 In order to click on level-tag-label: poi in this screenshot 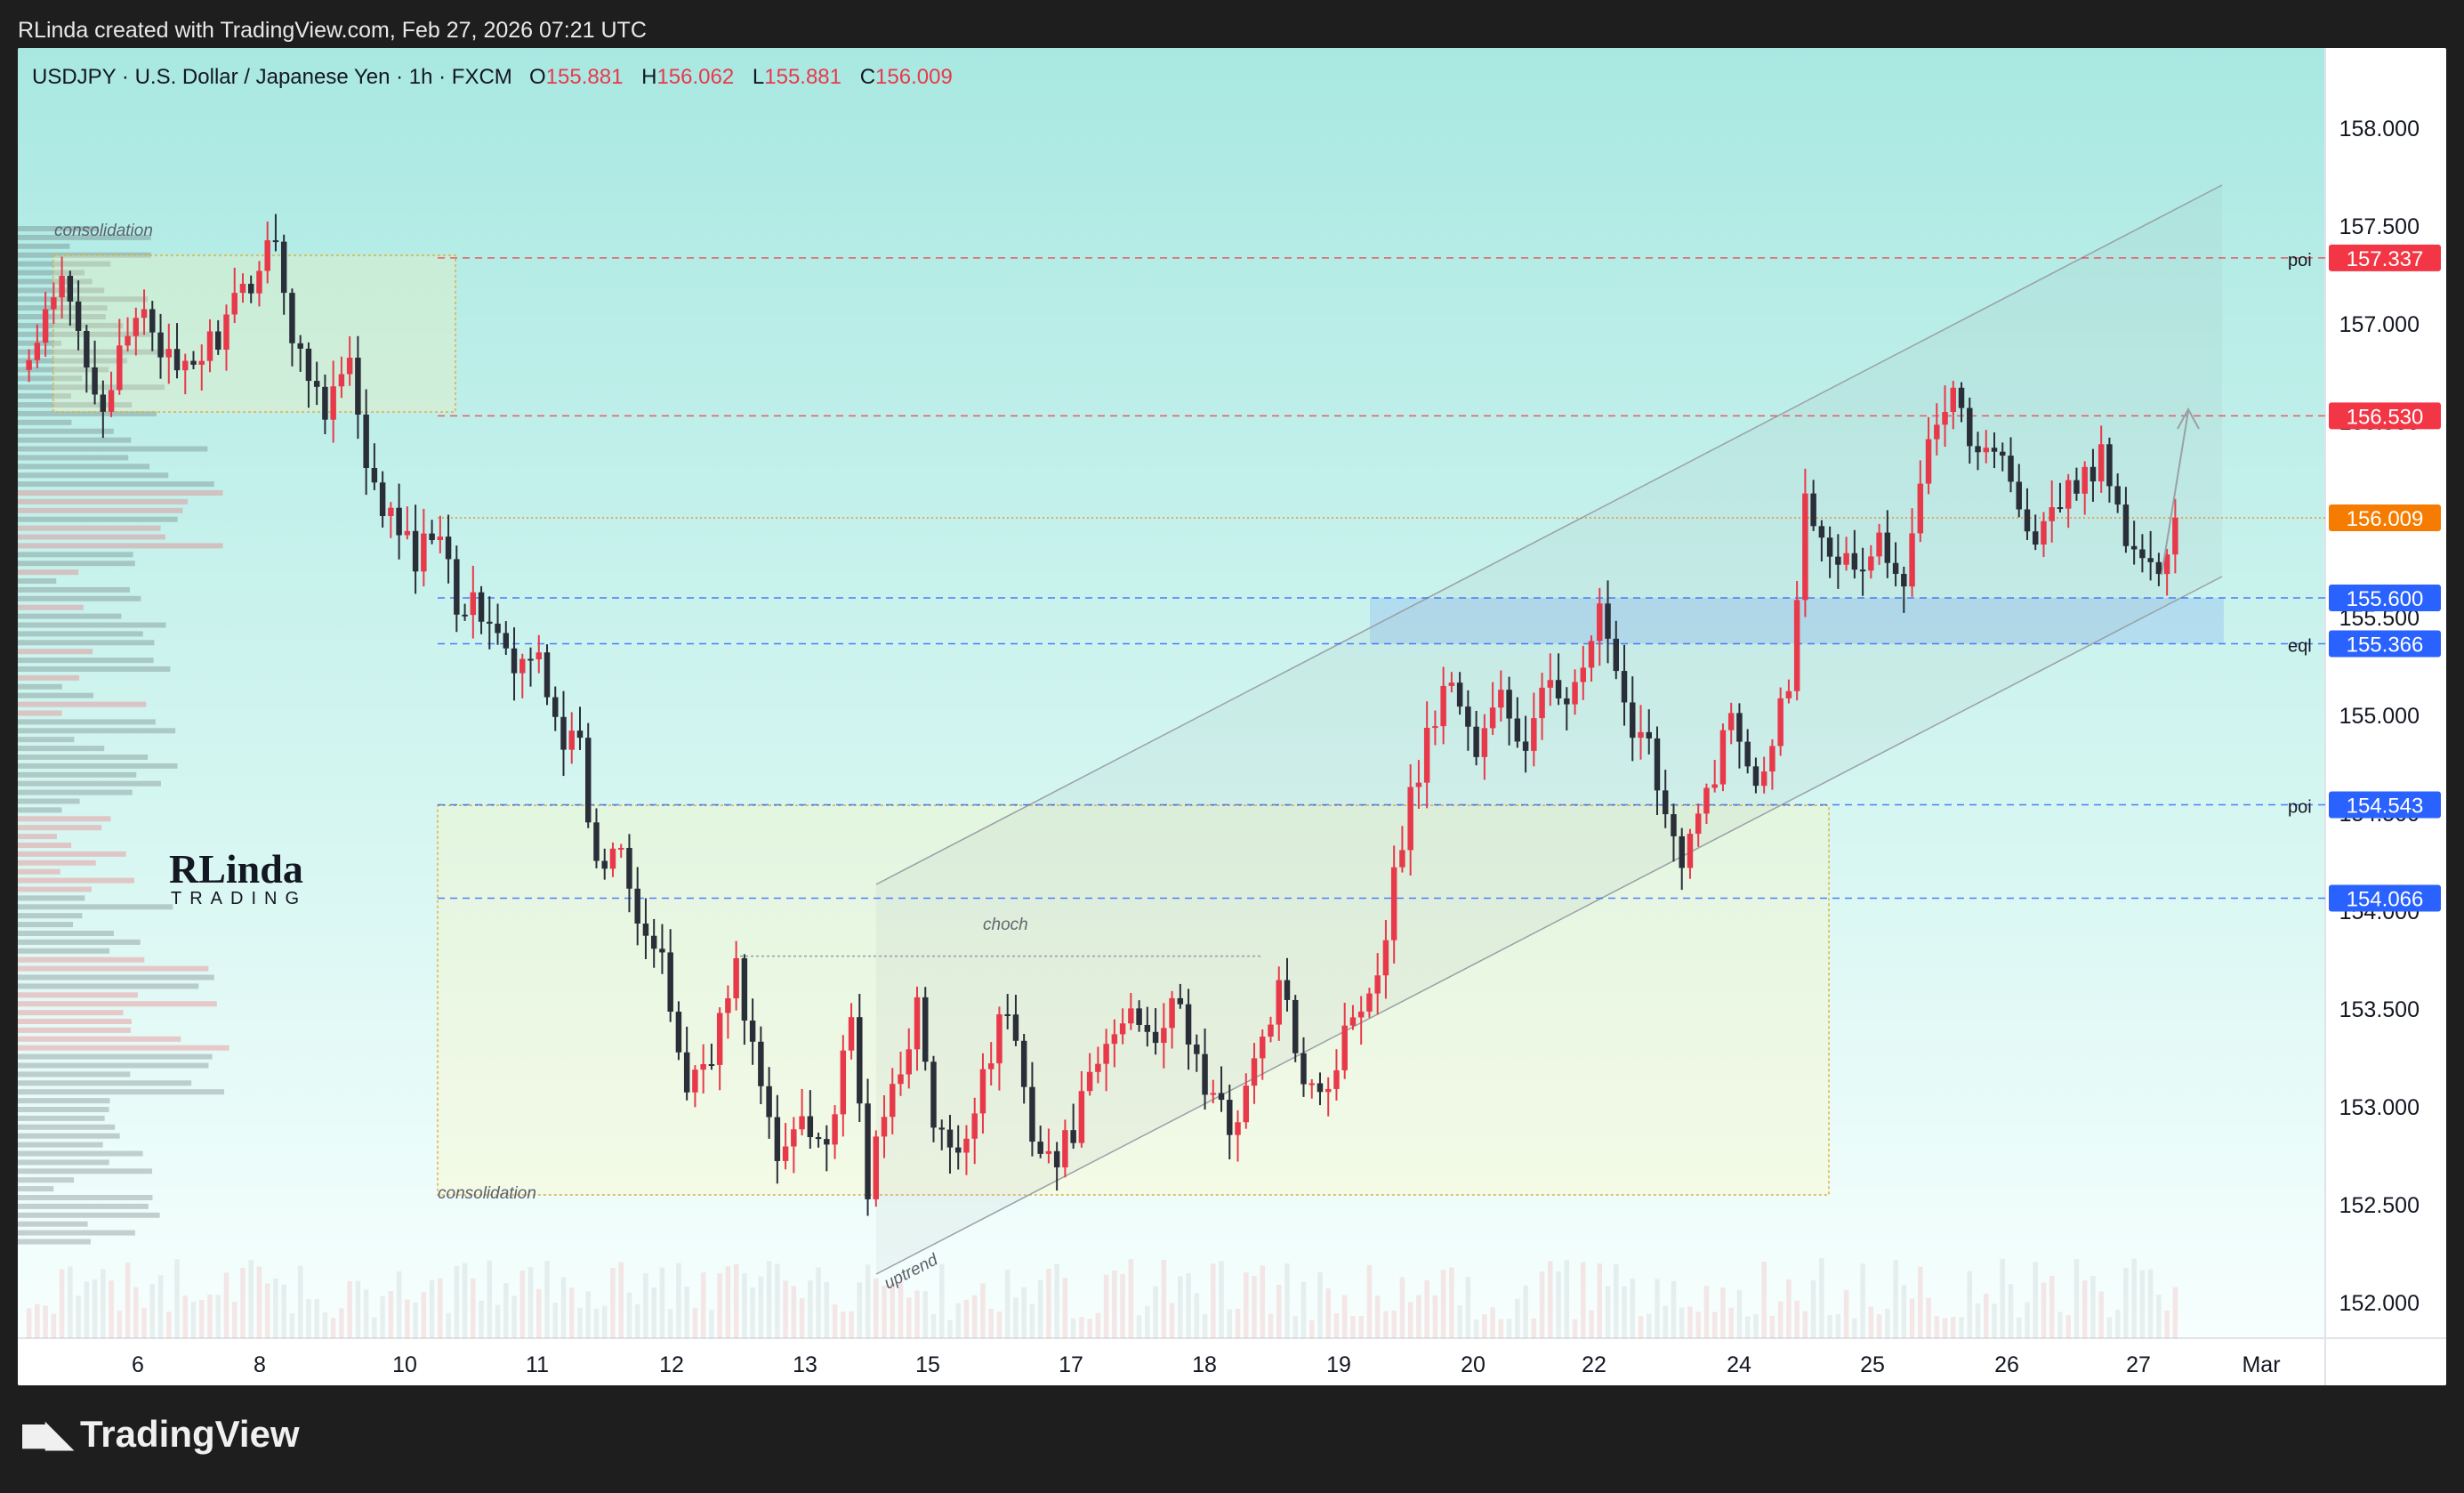, I will do `click(2300, 260)`.